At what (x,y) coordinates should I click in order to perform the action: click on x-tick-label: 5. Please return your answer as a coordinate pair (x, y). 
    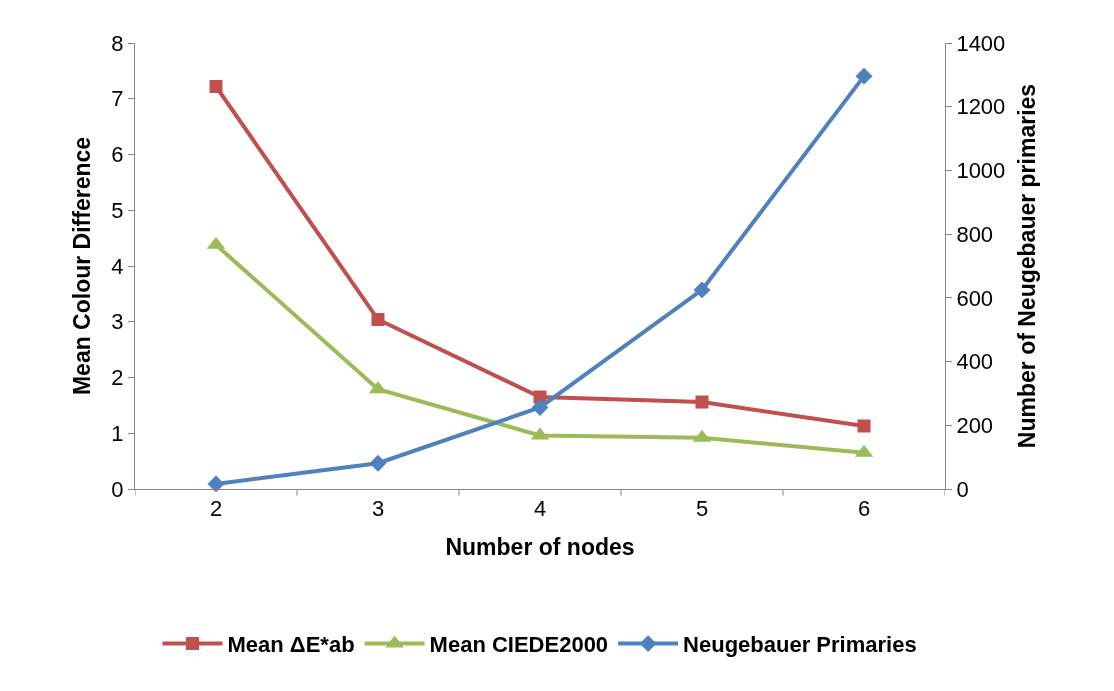
    Looking at the image, I should click on (702, 509).